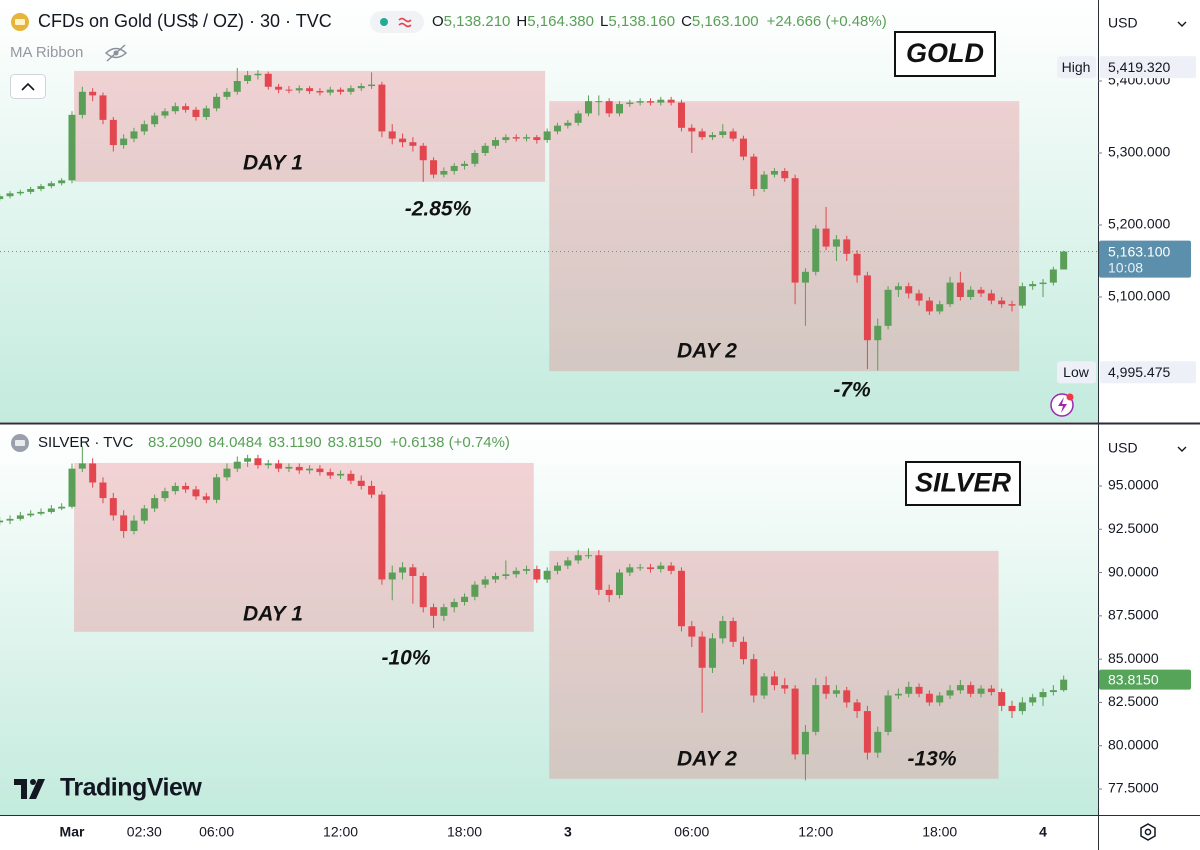 Image resolution: width=1200 pixels, height=850 pixels. What do you see at coordinates (397, 22) in the screenshot?
I see `status-pill` at bounding box center [397, 22].